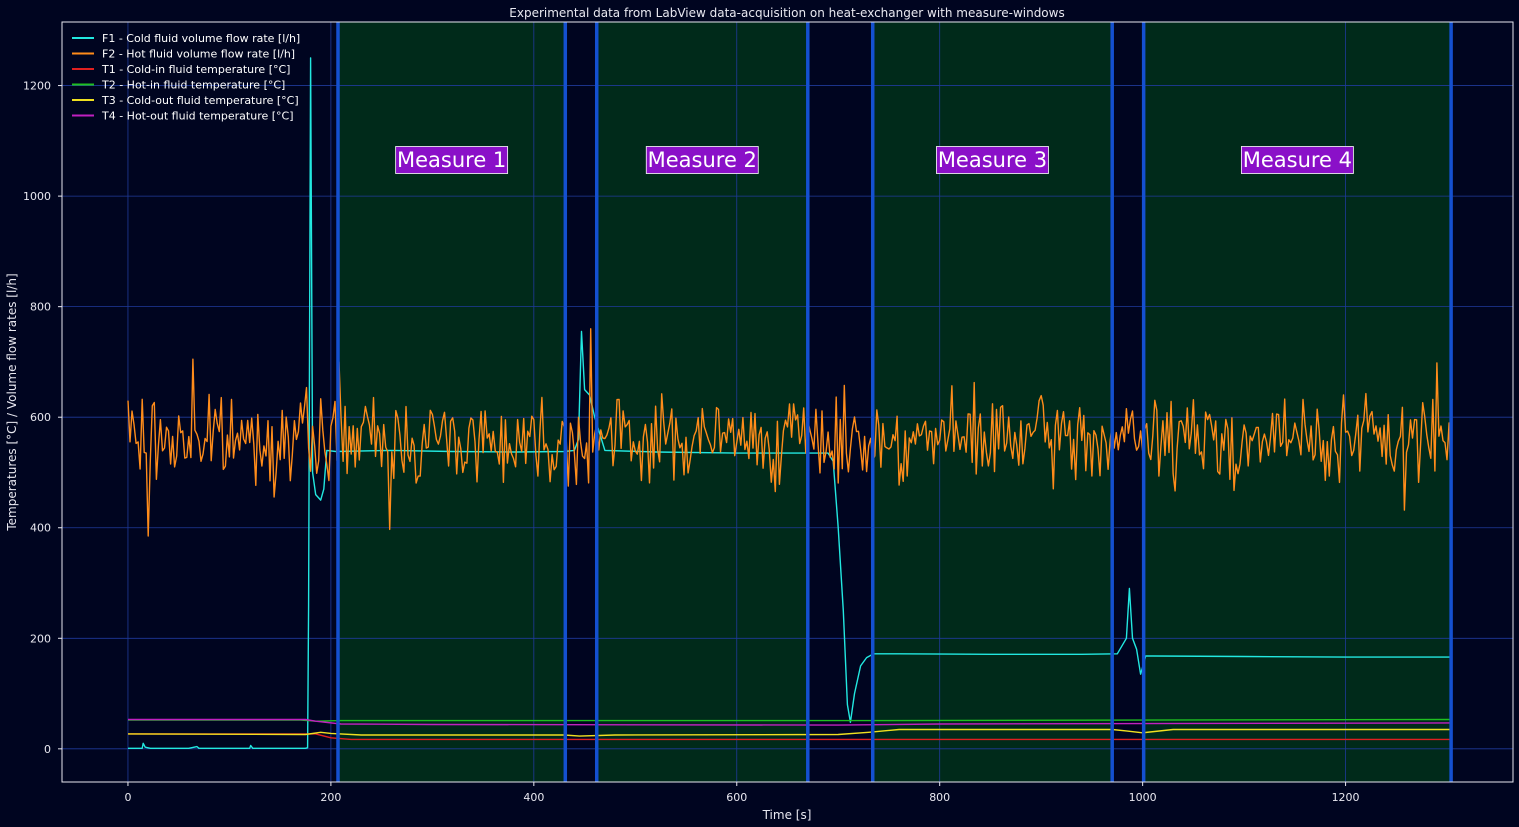 The image size is (1519, 827). Describe the element at coordinates (47, 749) in the screenshot. I see `y-tick-label: 0` at that location.